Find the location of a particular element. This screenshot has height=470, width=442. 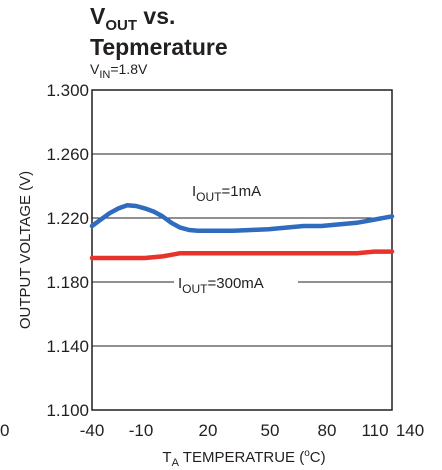

x-axis-label: TA TEMPERATRUE (oC) is located at coordinates (243, 458).